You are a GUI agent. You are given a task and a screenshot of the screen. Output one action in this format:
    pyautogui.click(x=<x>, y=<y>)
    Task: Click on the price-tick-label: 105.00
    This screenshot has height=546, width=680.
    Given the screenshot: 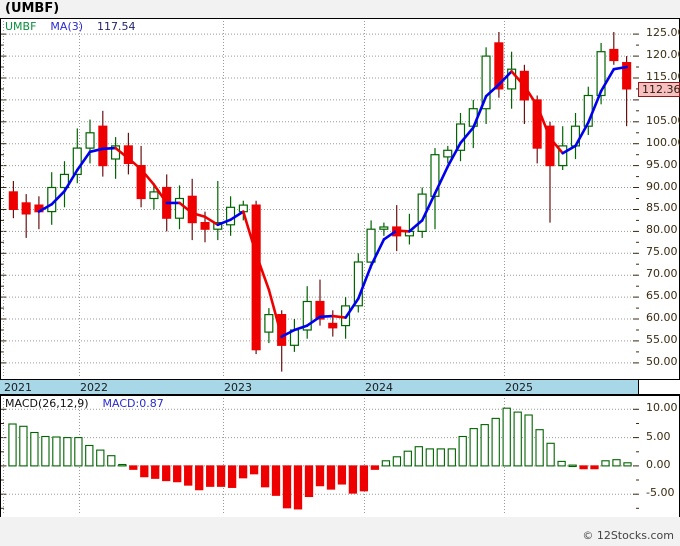 What is the action you would take?
    pyautogui.click(x=663, y=120)
    